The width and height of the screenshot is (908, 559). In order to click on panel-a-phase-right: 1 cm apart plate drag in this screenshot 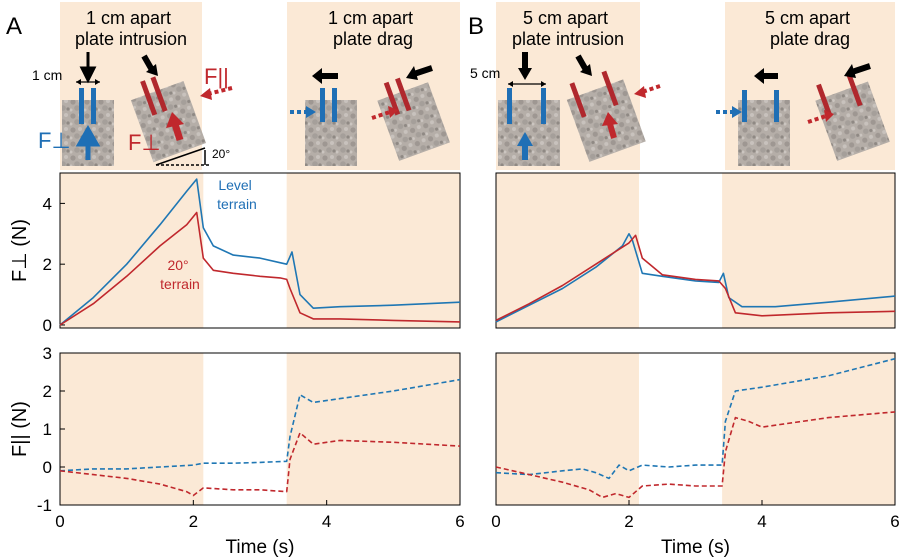, I will do `click(373, 28)`.